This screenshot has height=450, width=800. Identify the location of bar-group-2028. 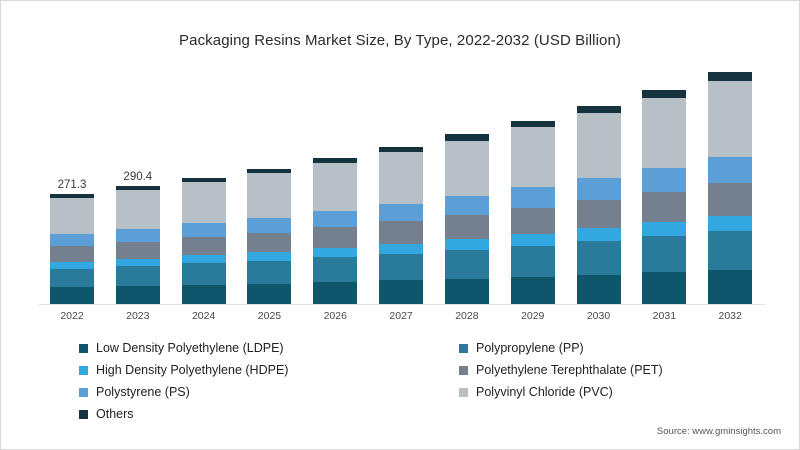
(467, 219).